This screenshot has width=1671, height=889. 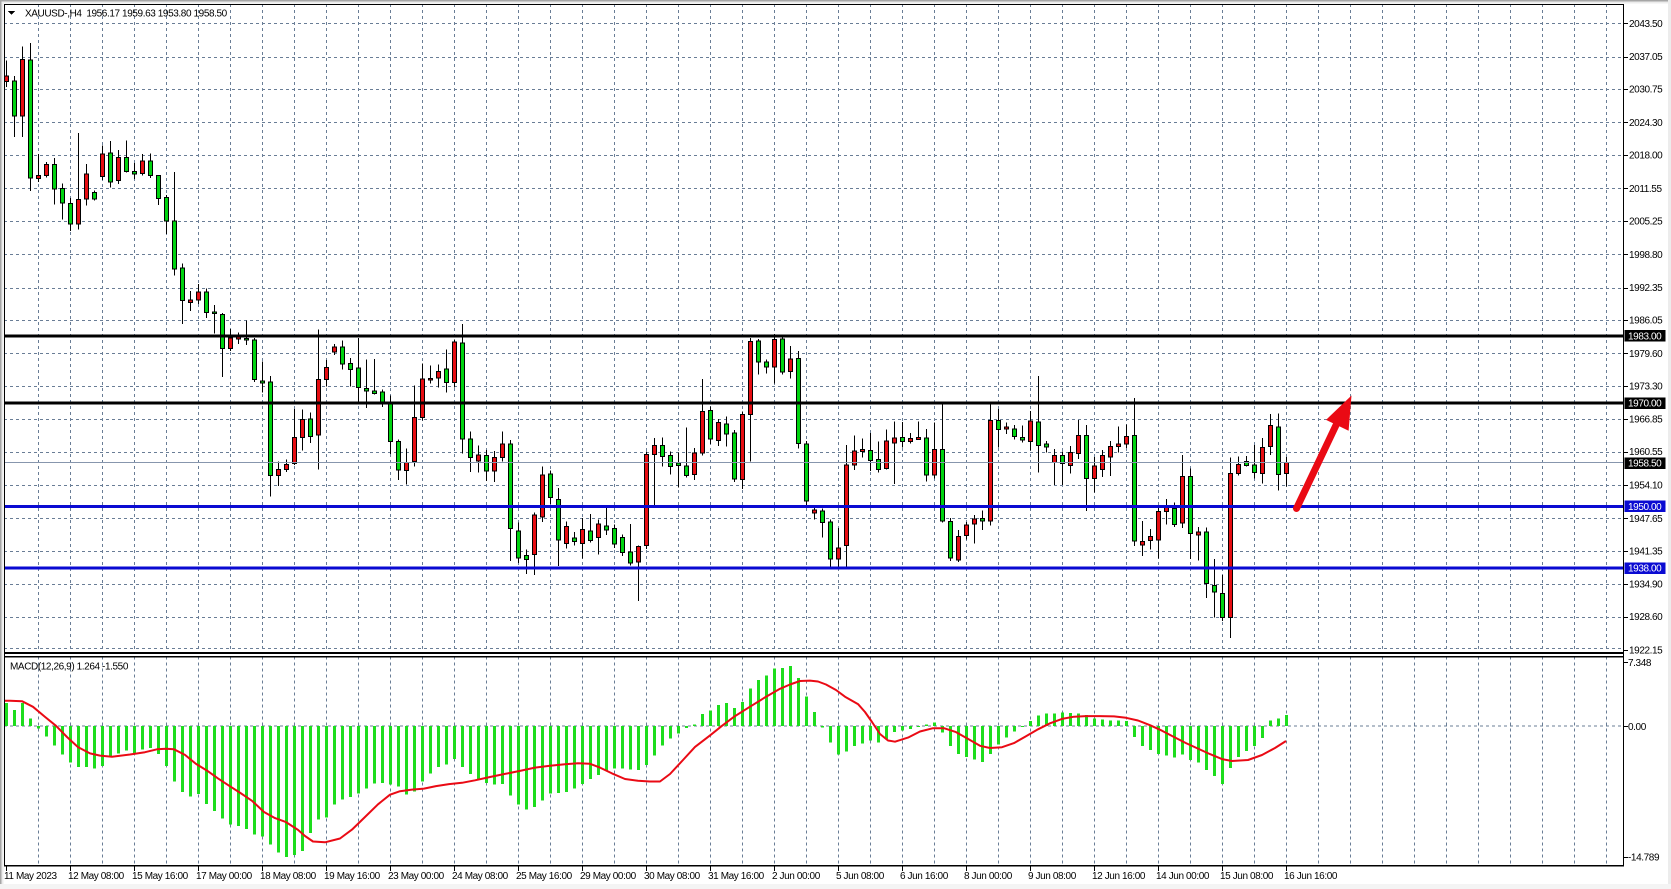 I want to click on svg-text: 1998.80, so click(x=1646, y=255).